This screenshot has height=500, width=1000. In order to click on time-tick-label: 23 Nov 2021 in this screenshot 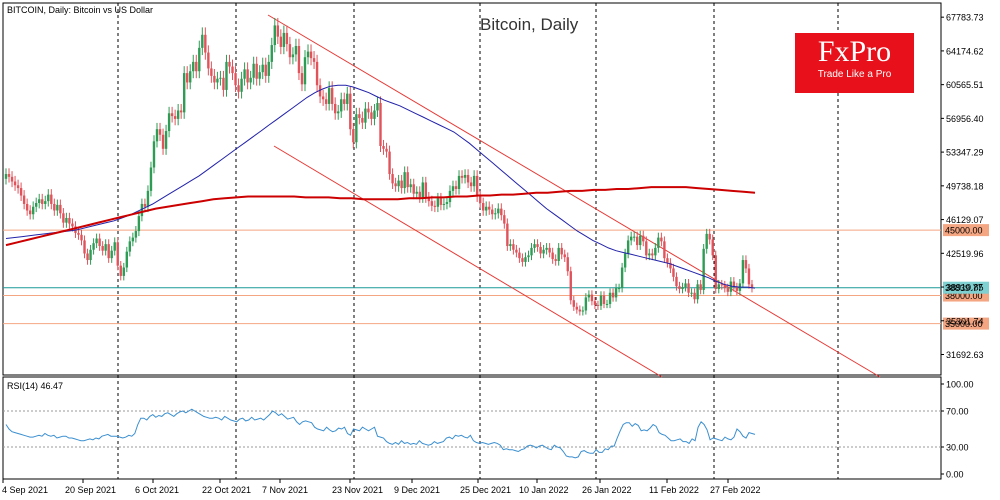, I will do `click(357, 490)`.